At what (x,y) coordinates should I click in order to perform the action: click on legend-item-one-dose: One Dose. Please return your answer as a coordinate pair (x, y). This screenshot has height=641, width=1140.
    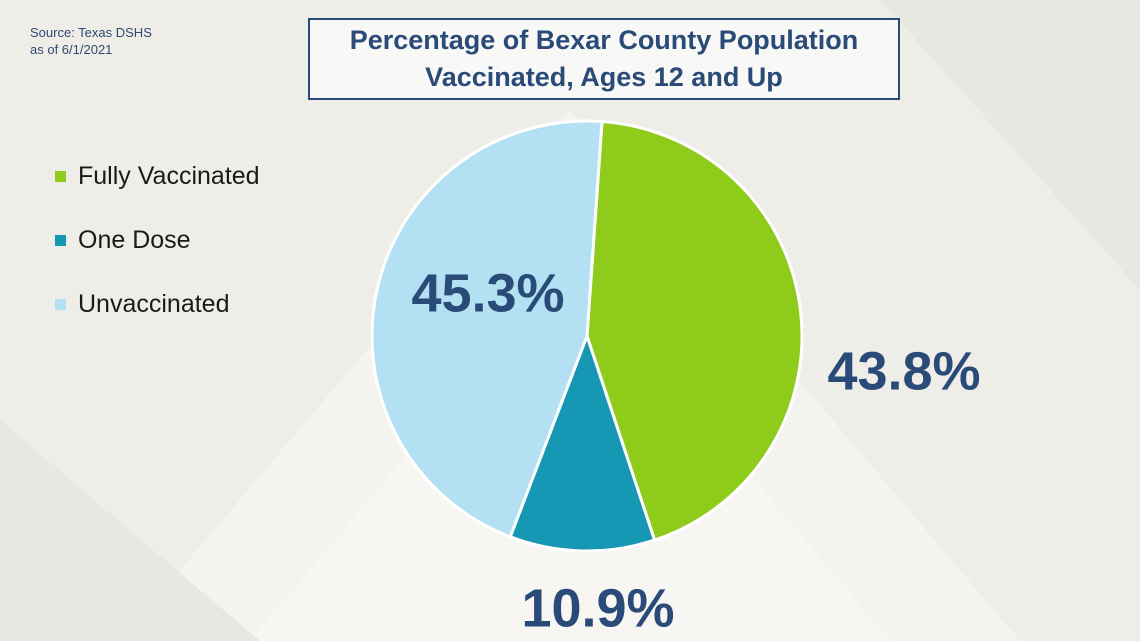
    Looking at the image, I should click on (157, 240).